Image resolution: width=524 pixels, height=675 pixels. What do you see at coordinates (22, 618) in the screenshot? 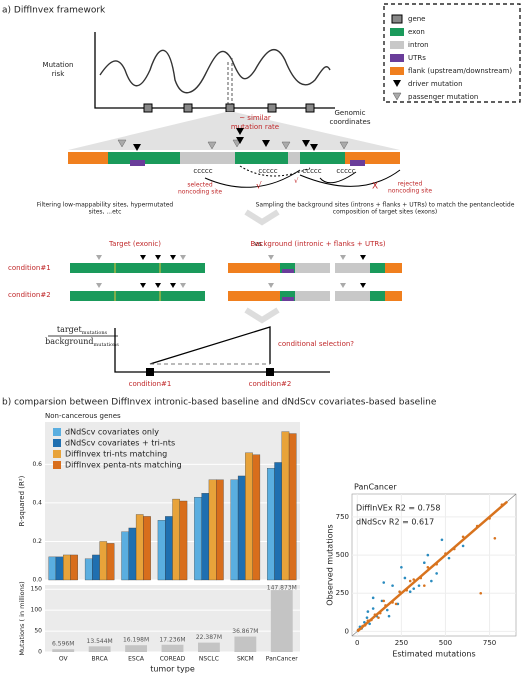
I see `y-axis-label: Mutations ( in millions)` at bounding box center [22, 618].